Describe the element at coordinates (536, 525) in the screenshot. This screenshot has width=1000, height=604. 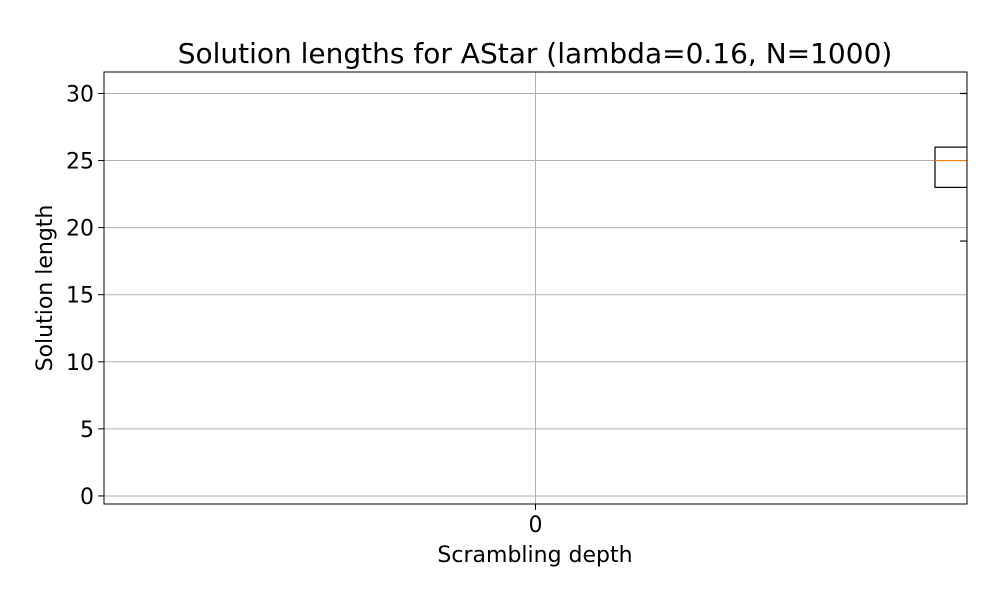
I see `x-tick-label: 0` at that location.